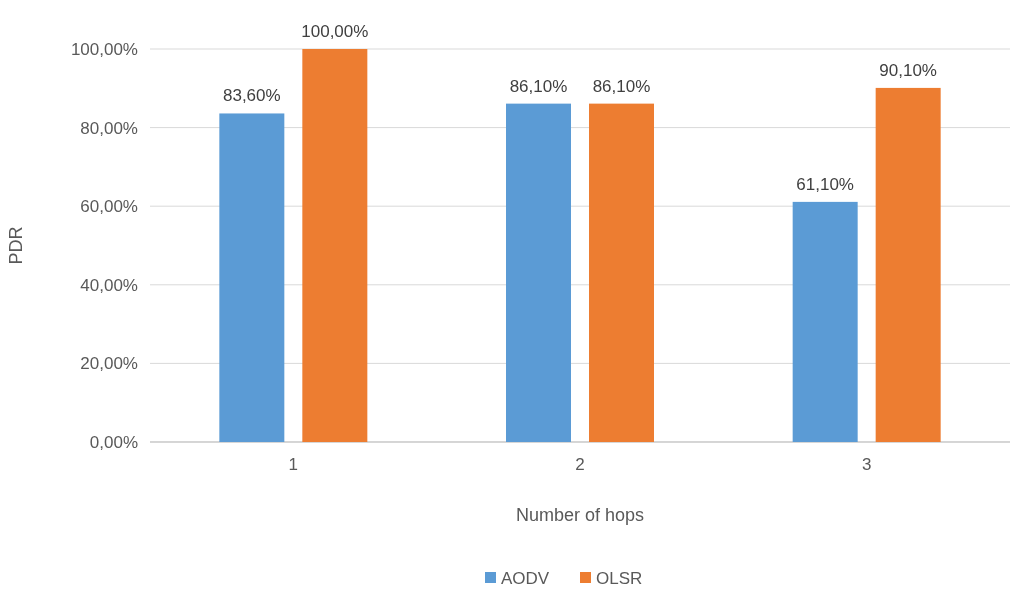 The width and height of the screenshot is (1025, 593). Describe the element at coordinates (580, 464) in the screenshot. I see `x-tick-label: 2` at that location.